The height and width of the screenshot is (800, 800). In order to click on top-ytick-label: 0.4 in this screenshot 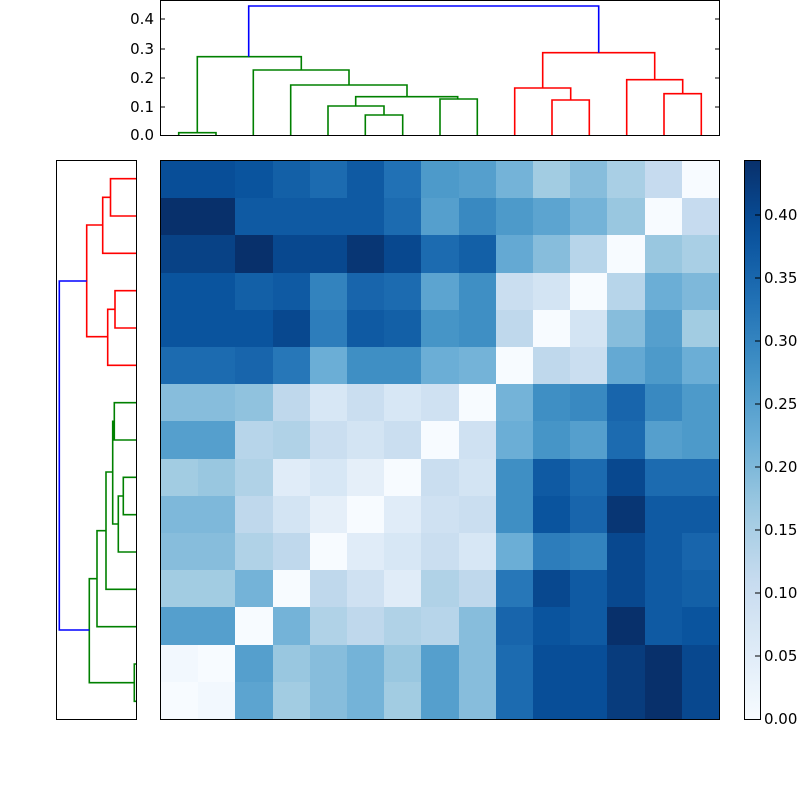, I will do `click(142, 19)`.